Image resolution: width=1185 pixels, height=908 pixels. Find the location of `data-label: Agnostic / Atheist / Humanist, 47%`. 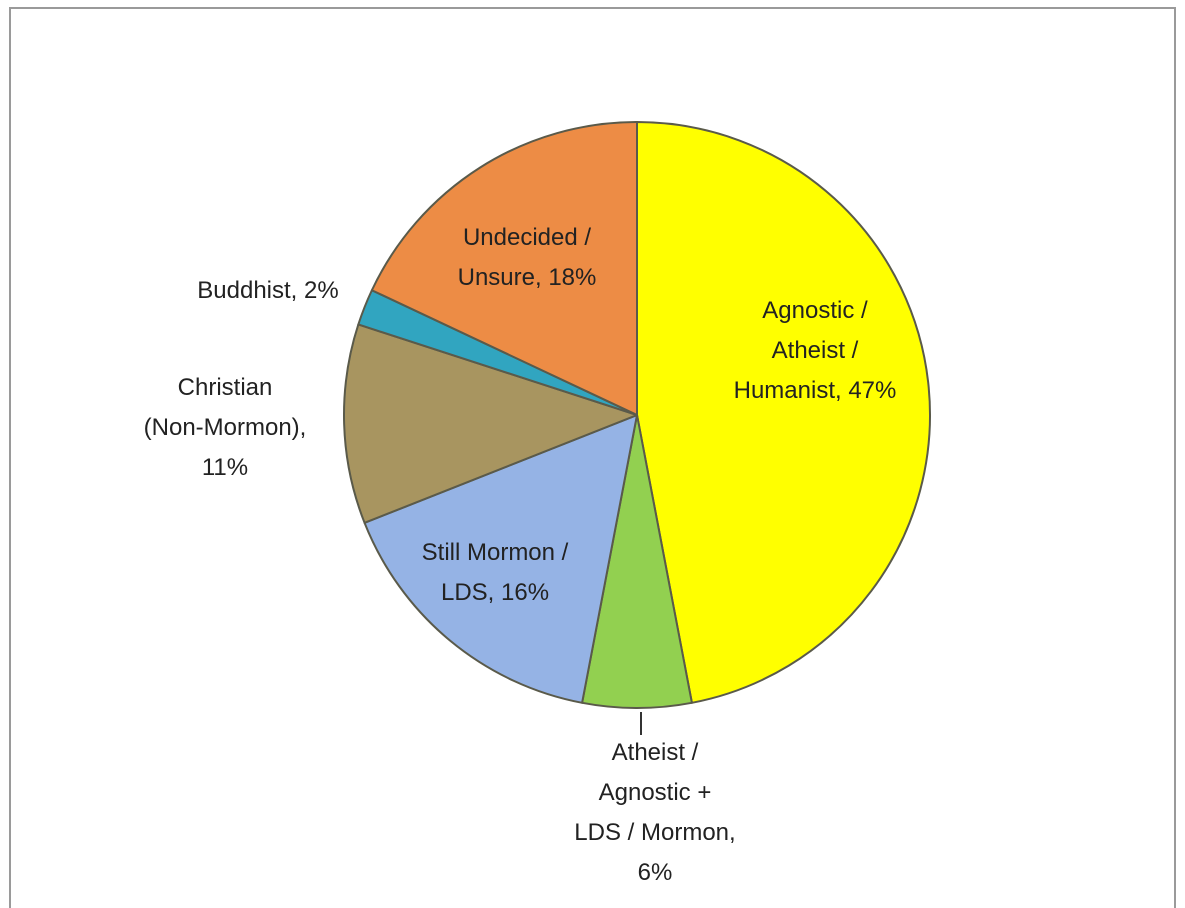

data-label: Agnostic / Atheist / Humanist, 47% is located at coordinates (815, 350).